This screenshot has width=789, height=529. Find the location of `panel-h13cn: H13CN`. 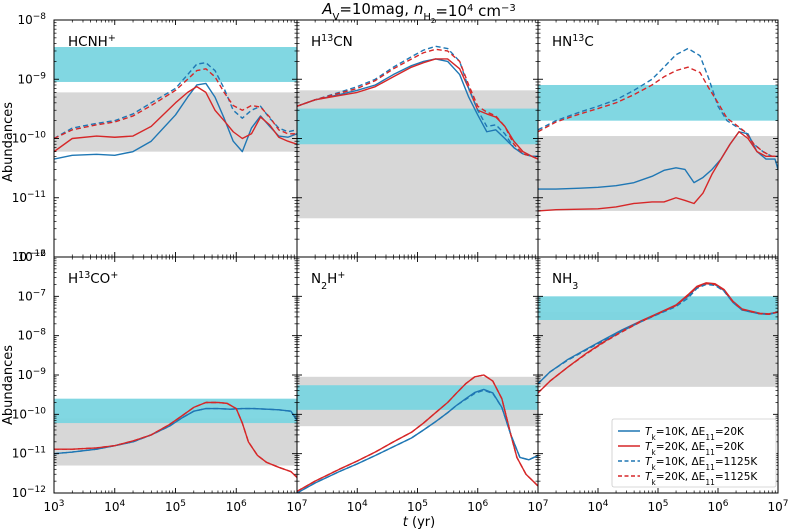

panel-h13cn: H13CN is located at coordinates (417, 138).